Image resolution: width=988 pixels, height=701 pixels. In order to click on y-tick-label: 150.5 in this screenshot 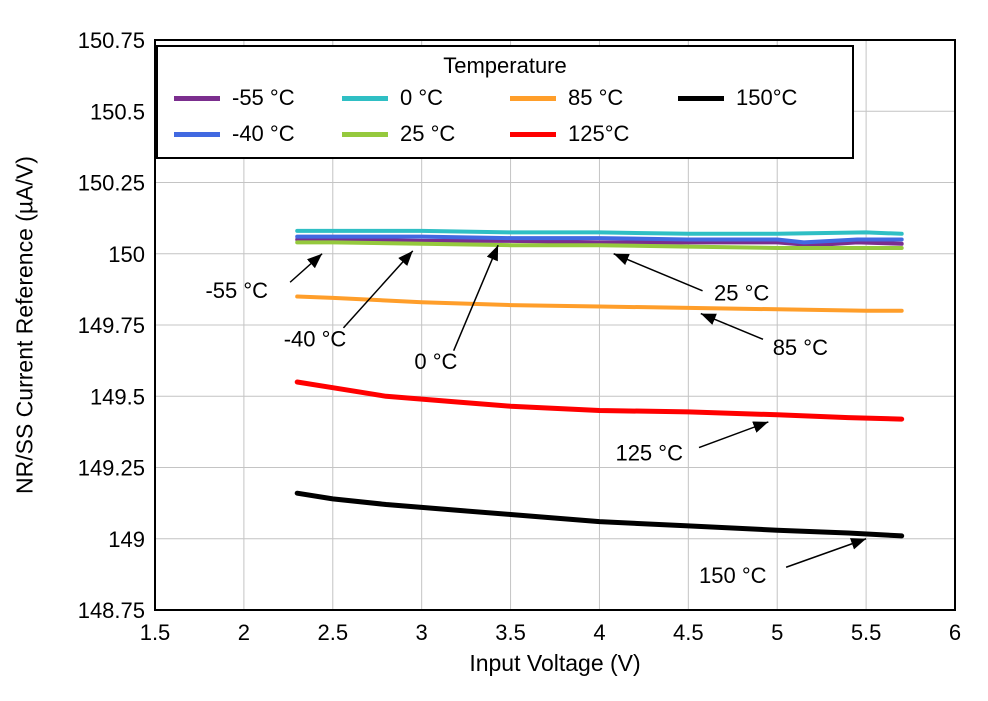, I will do `click(117, 111)`.